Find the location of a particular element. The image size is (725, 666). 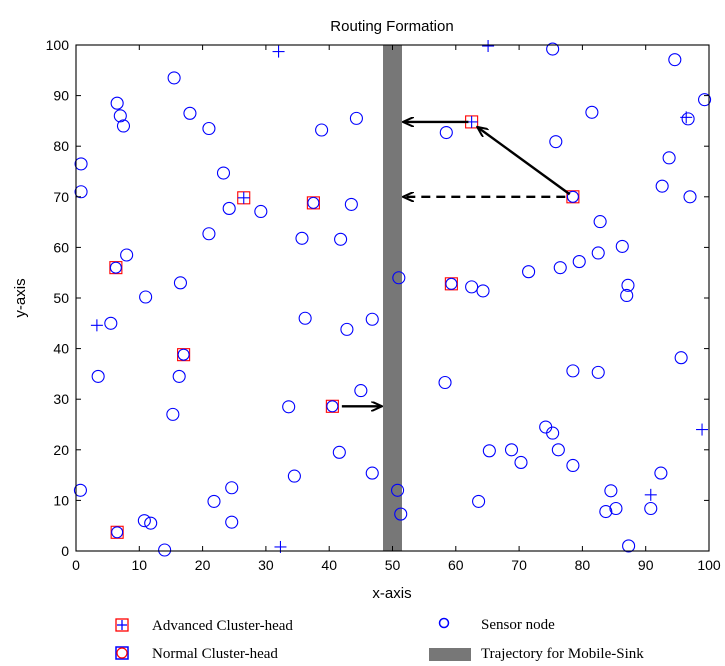

legend-normal-cluster-head: Normal Cluster-head is located at coordinates (196, 654).